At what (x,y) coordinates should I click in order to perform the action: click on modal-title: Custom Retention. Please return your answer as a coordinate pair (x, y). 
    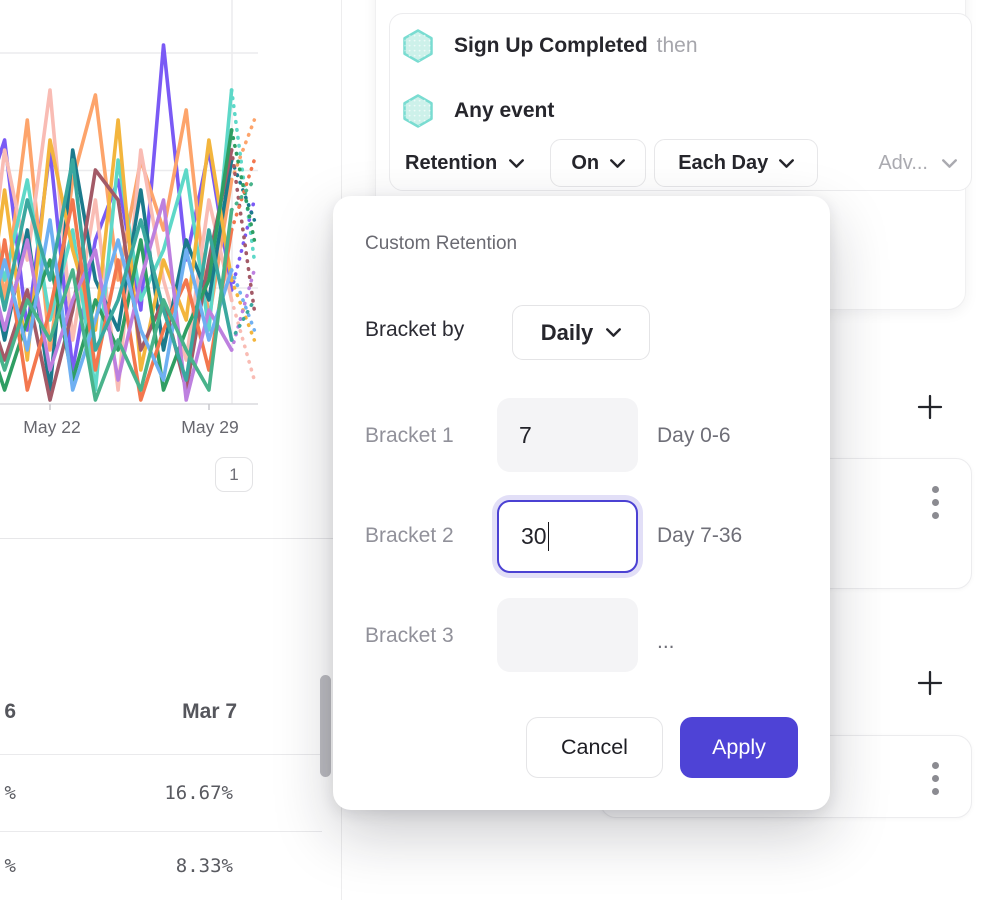
    Looking at the image, I should click on (441, 243).